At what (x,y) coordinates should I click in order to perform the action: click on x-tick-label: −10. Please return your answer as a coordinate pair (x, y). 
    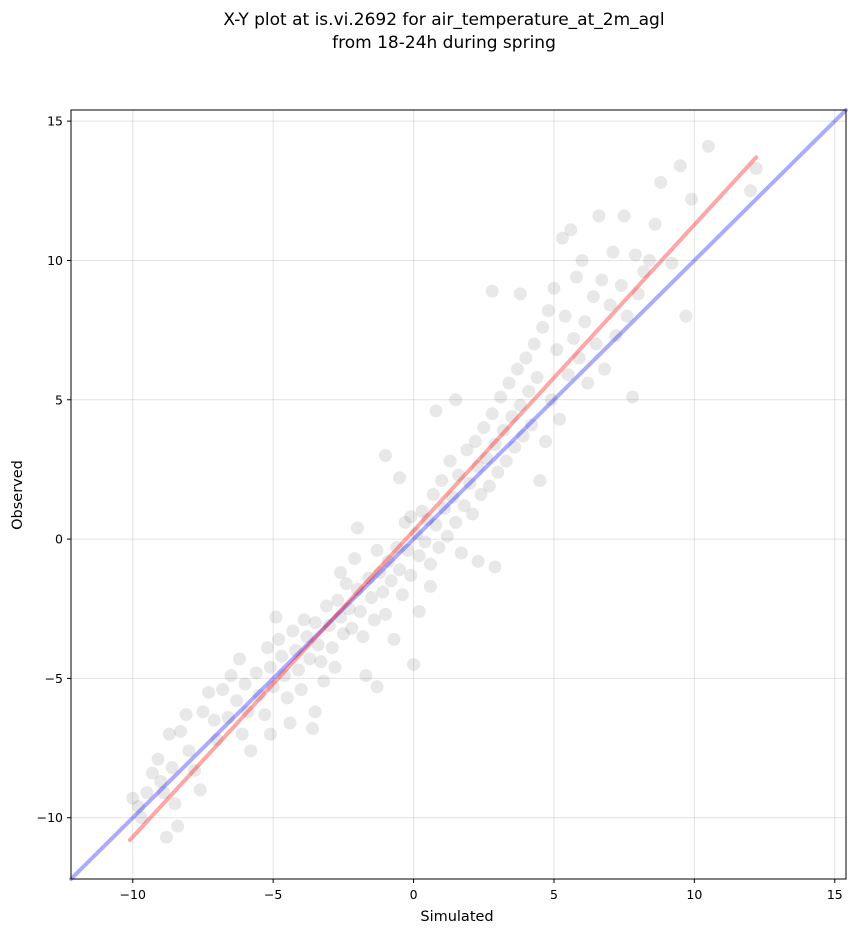
    Looking at the image, I should click on (133, 894).